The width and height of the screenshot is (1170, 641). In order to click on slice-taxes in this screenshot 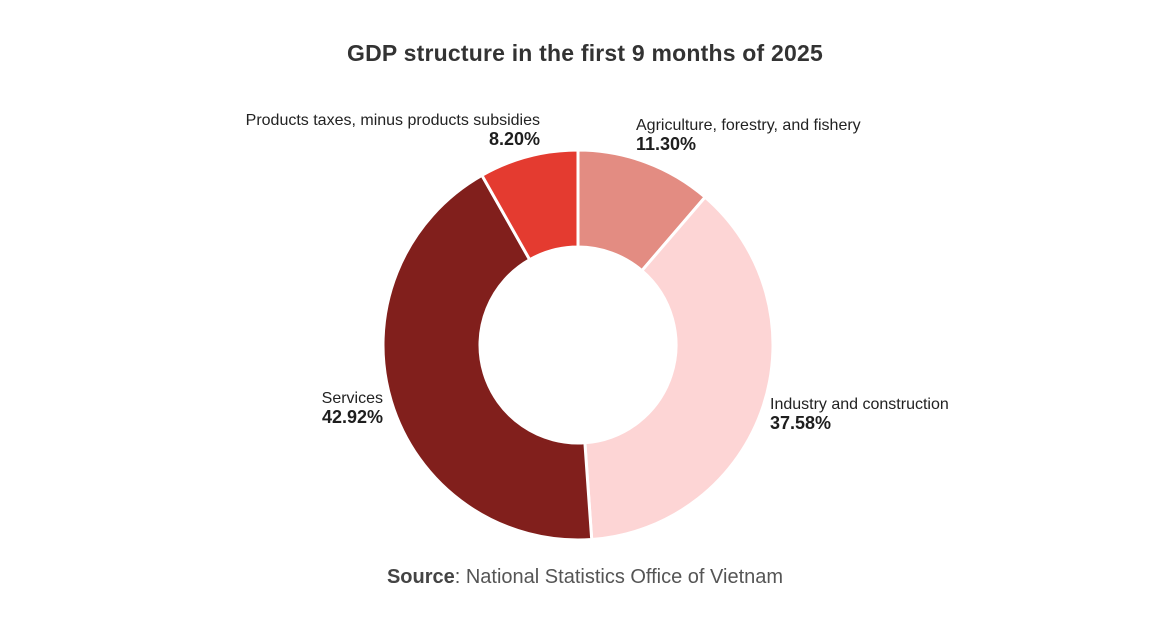, I will do `click(529, 205)`.